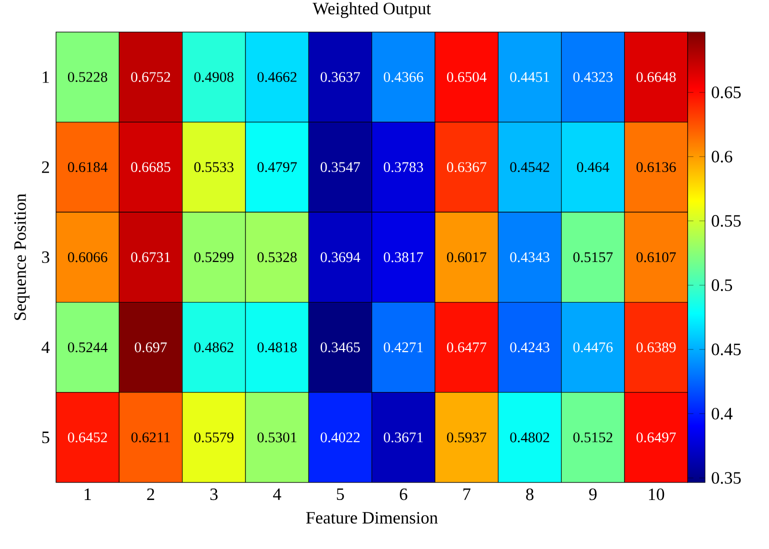 The image size is (769, 549). I want to click on data-label: 0.6497, so click(656, 437).